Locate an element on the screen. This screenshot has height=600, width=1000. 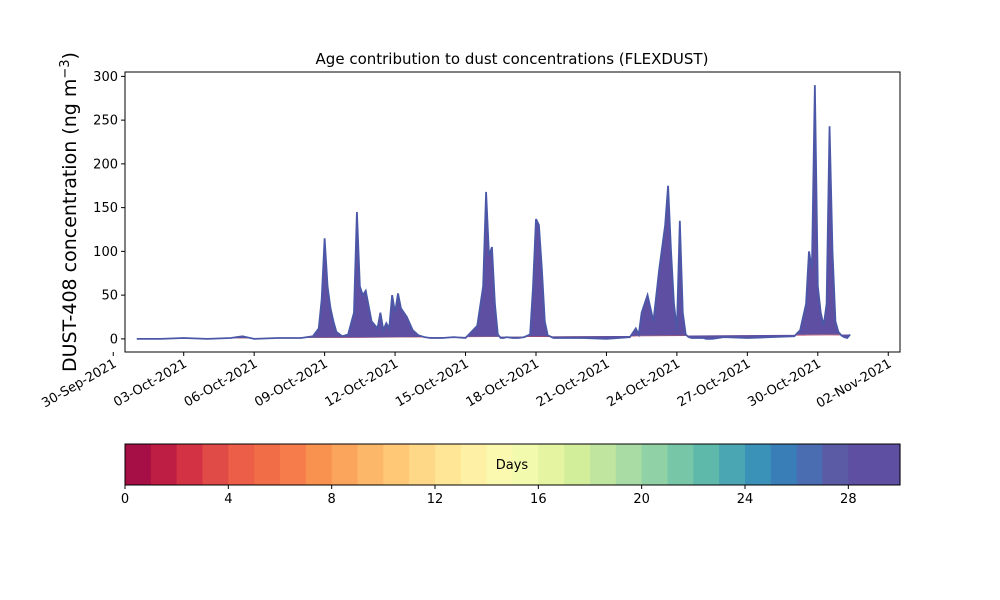
colorbar-tick-label: 0 is located at coordinates (125, 499).